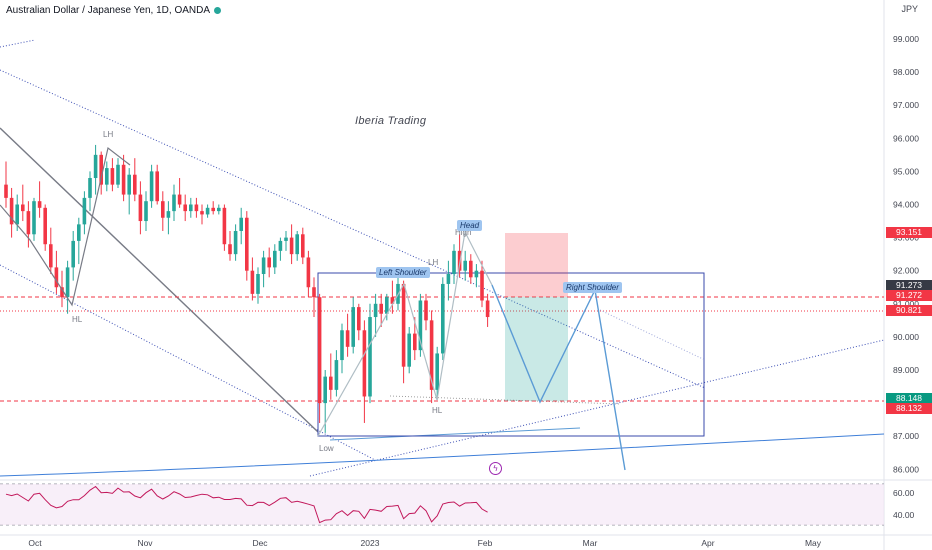 The image size is (932, 550). I want to click on price-label: 91.272, so click(909, 295).